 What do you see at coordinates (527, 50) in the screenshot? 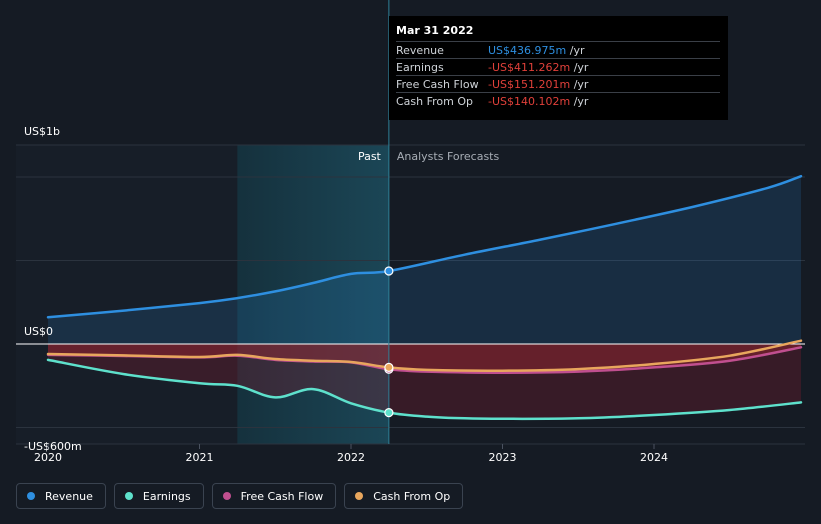
I see `tooltip-value: US$436.975m` at bounding box center [527, 50].